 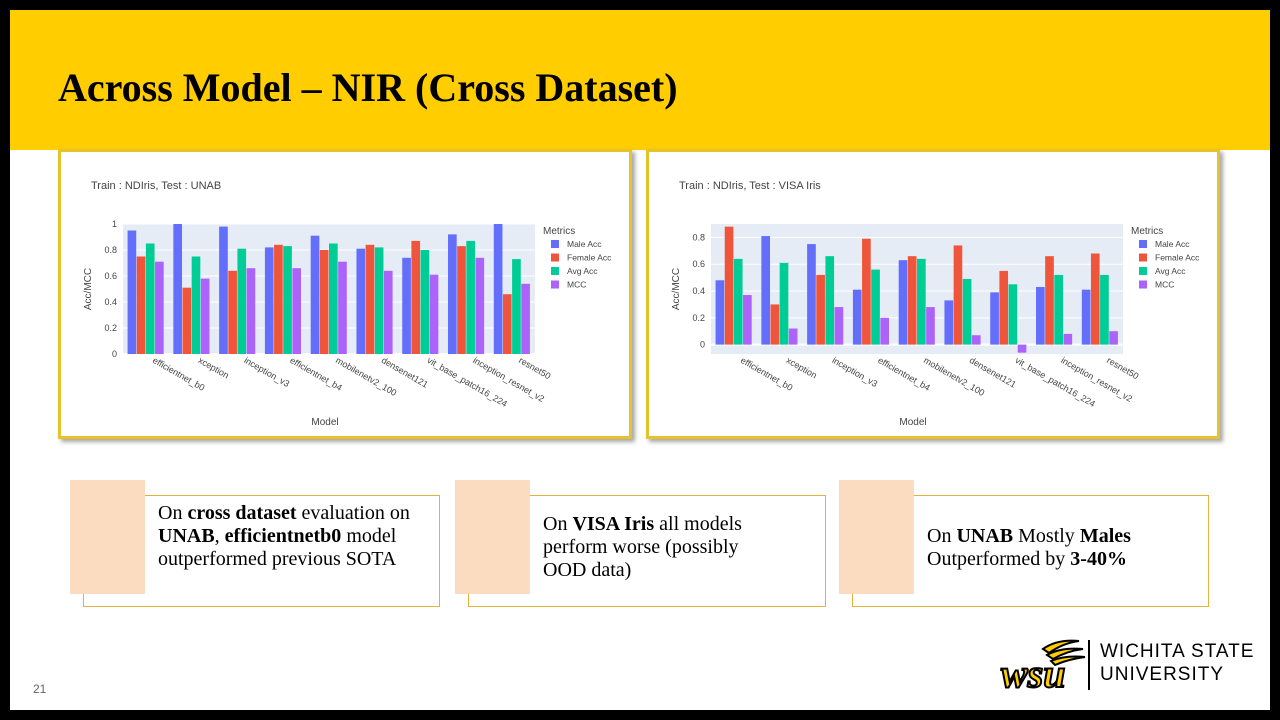 What do you see at coordinates (283, 536) in the screenshot?
I see `callout-bold-text: efficientnetb0` at bounding box center [283, 536].